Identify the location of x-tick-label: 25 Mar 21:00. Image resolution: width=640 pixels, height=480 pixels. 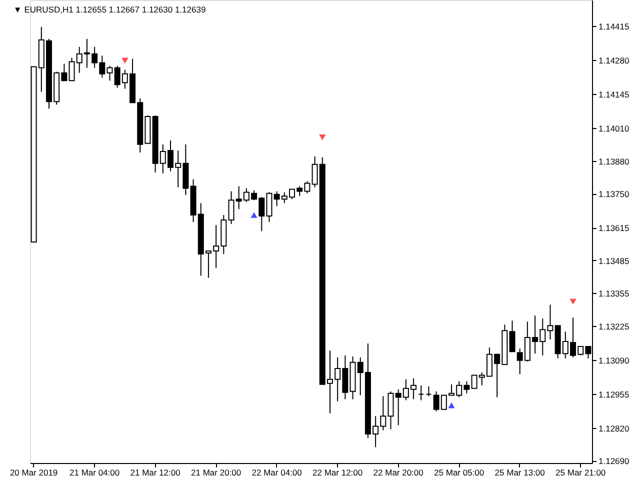
(581, 473).